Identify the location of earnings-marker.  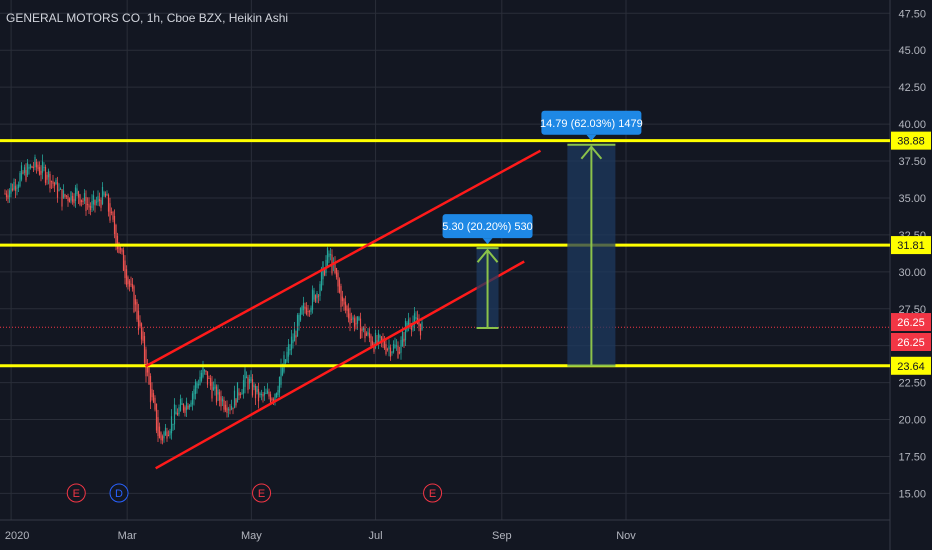
(433, 493).